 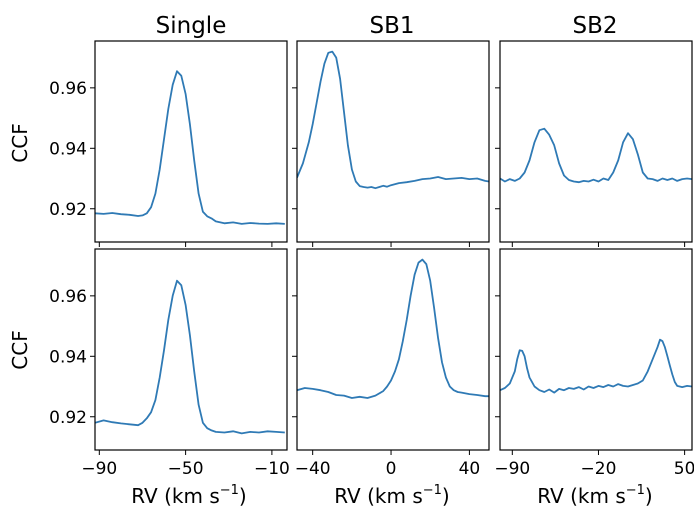 I want to click on x-tick-label: −40, so click(x=313, y=469).